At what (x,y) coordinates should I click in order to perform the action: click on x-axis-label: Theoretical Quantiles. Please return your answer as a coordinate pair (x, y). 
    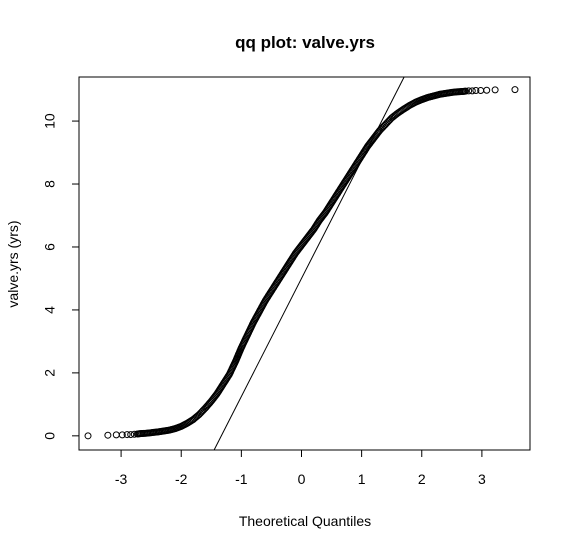
    Looking at the image, I should click on (305, 521).